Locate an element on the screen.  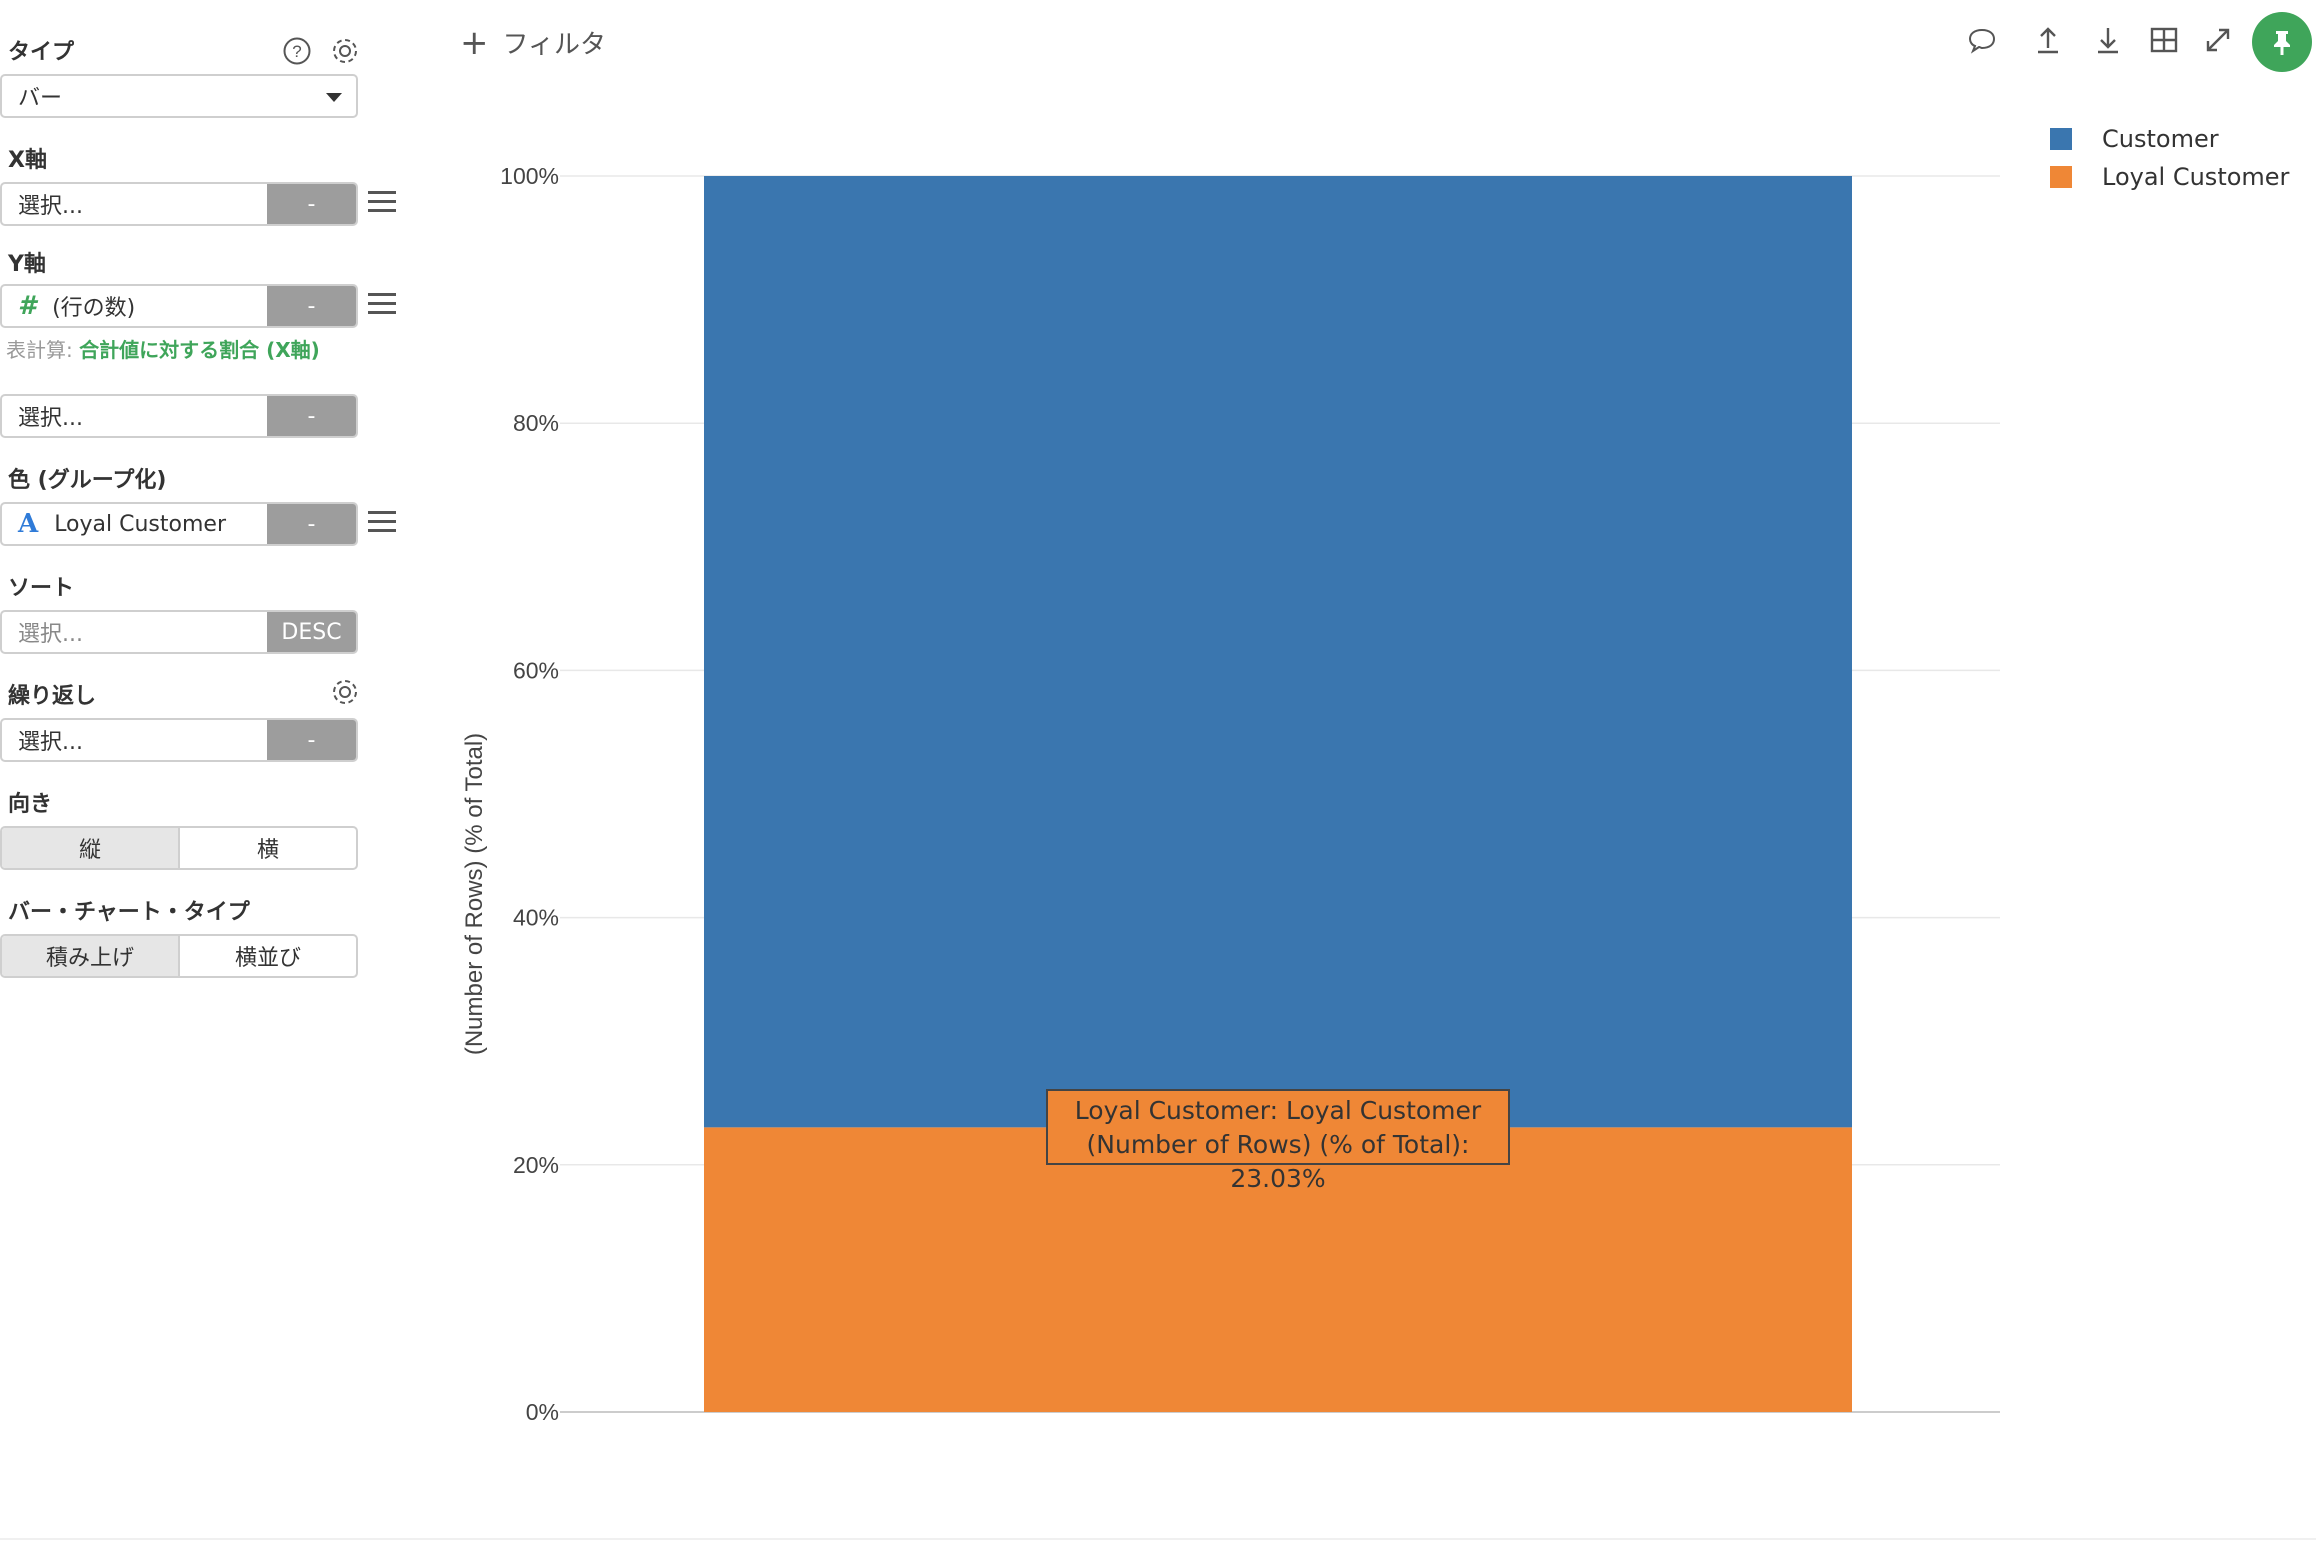
download-icon is located at coordinates (2108, 40).